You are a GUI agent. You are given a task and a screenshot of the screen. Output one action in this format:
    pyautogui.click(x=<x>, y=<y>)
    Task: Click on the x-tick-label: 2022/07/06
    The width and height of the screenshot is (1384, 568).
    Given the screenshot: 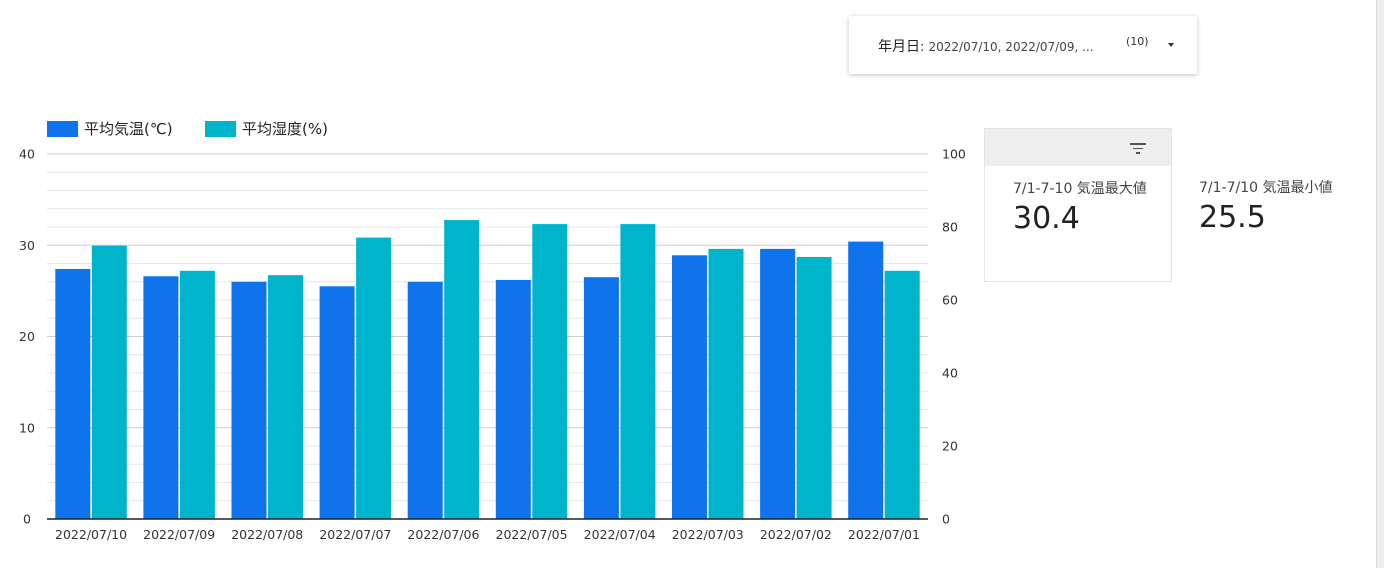 What is the action you would take?
    pyautogui.click(x=443, y=534)
    